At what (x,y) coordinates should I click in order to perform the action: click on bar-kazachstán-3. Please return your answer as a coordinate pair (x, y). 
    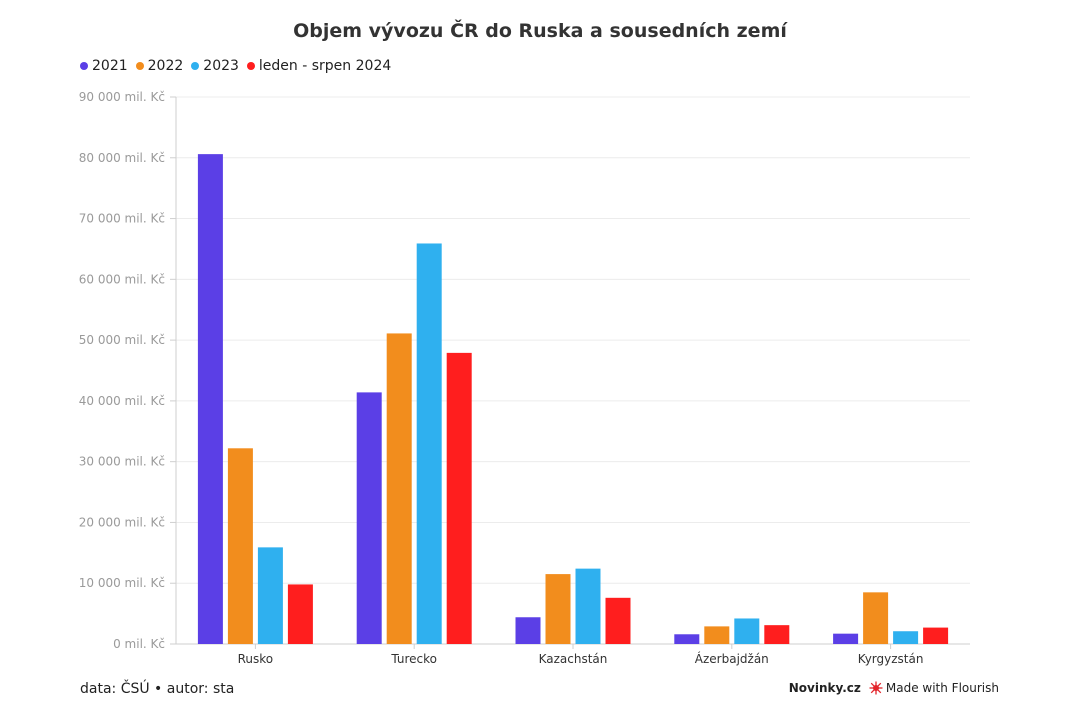
    Looking at the image, I should click on (618, 620).